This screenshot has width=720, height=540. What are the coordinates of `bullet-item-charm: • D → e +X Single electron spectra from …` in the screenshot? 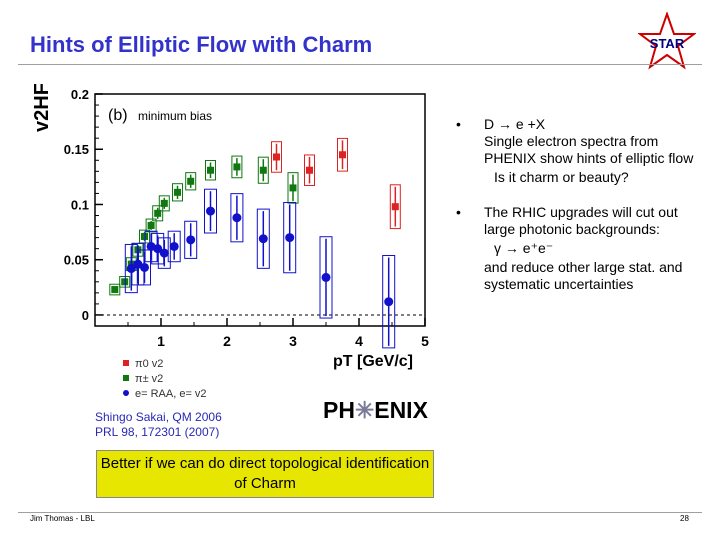 It's located at (581, 151).